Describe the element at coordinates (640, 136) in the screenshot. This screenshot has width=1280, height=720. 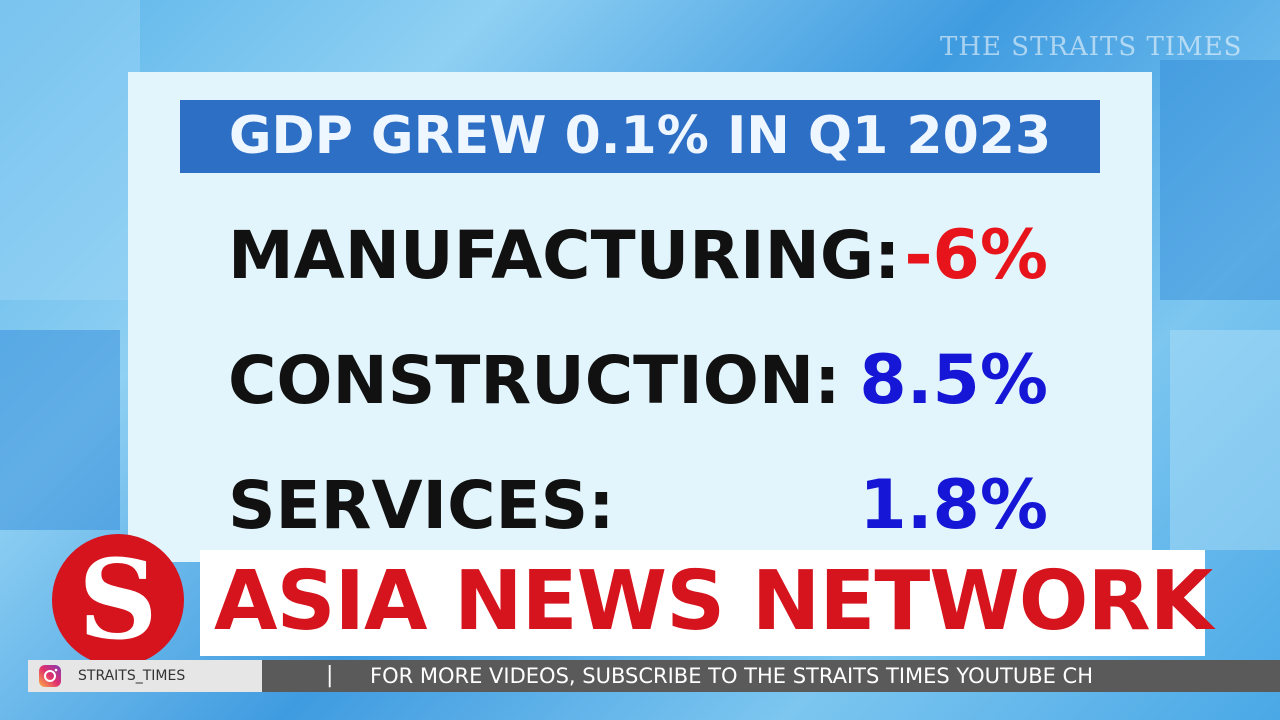
I see `card-title: GDP GREW 0.1% IN Q1 2023` at that location.